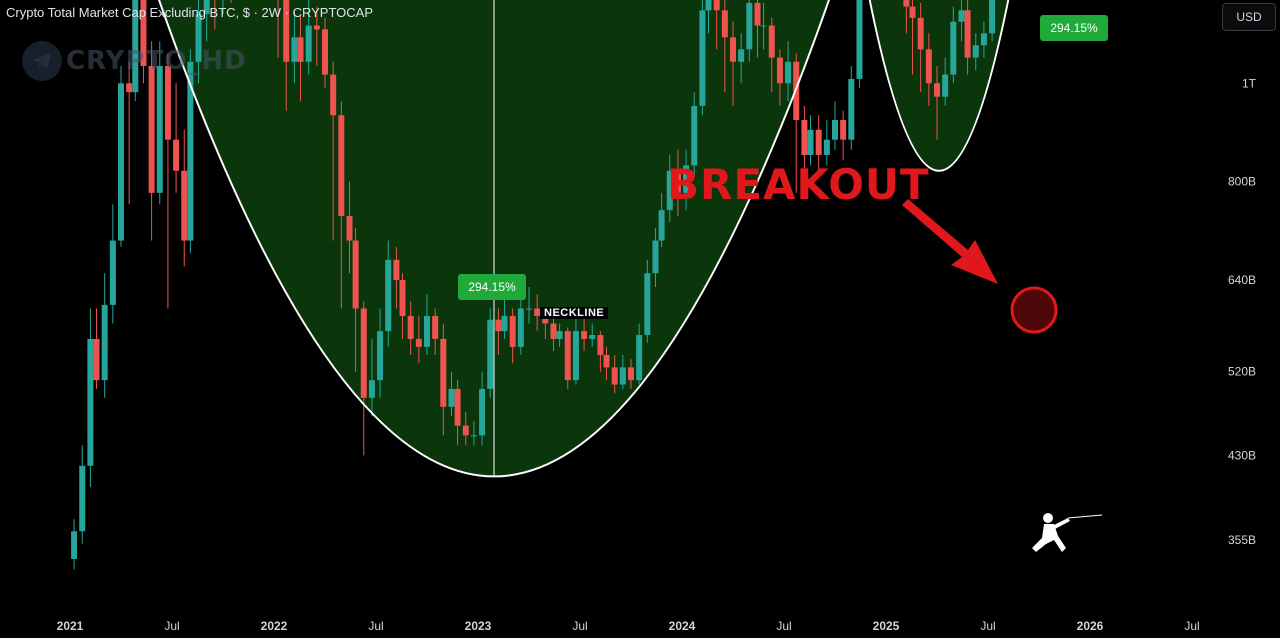 The image size is (1280, 638). I want to click on breakout-circle, so click(1034, 310).